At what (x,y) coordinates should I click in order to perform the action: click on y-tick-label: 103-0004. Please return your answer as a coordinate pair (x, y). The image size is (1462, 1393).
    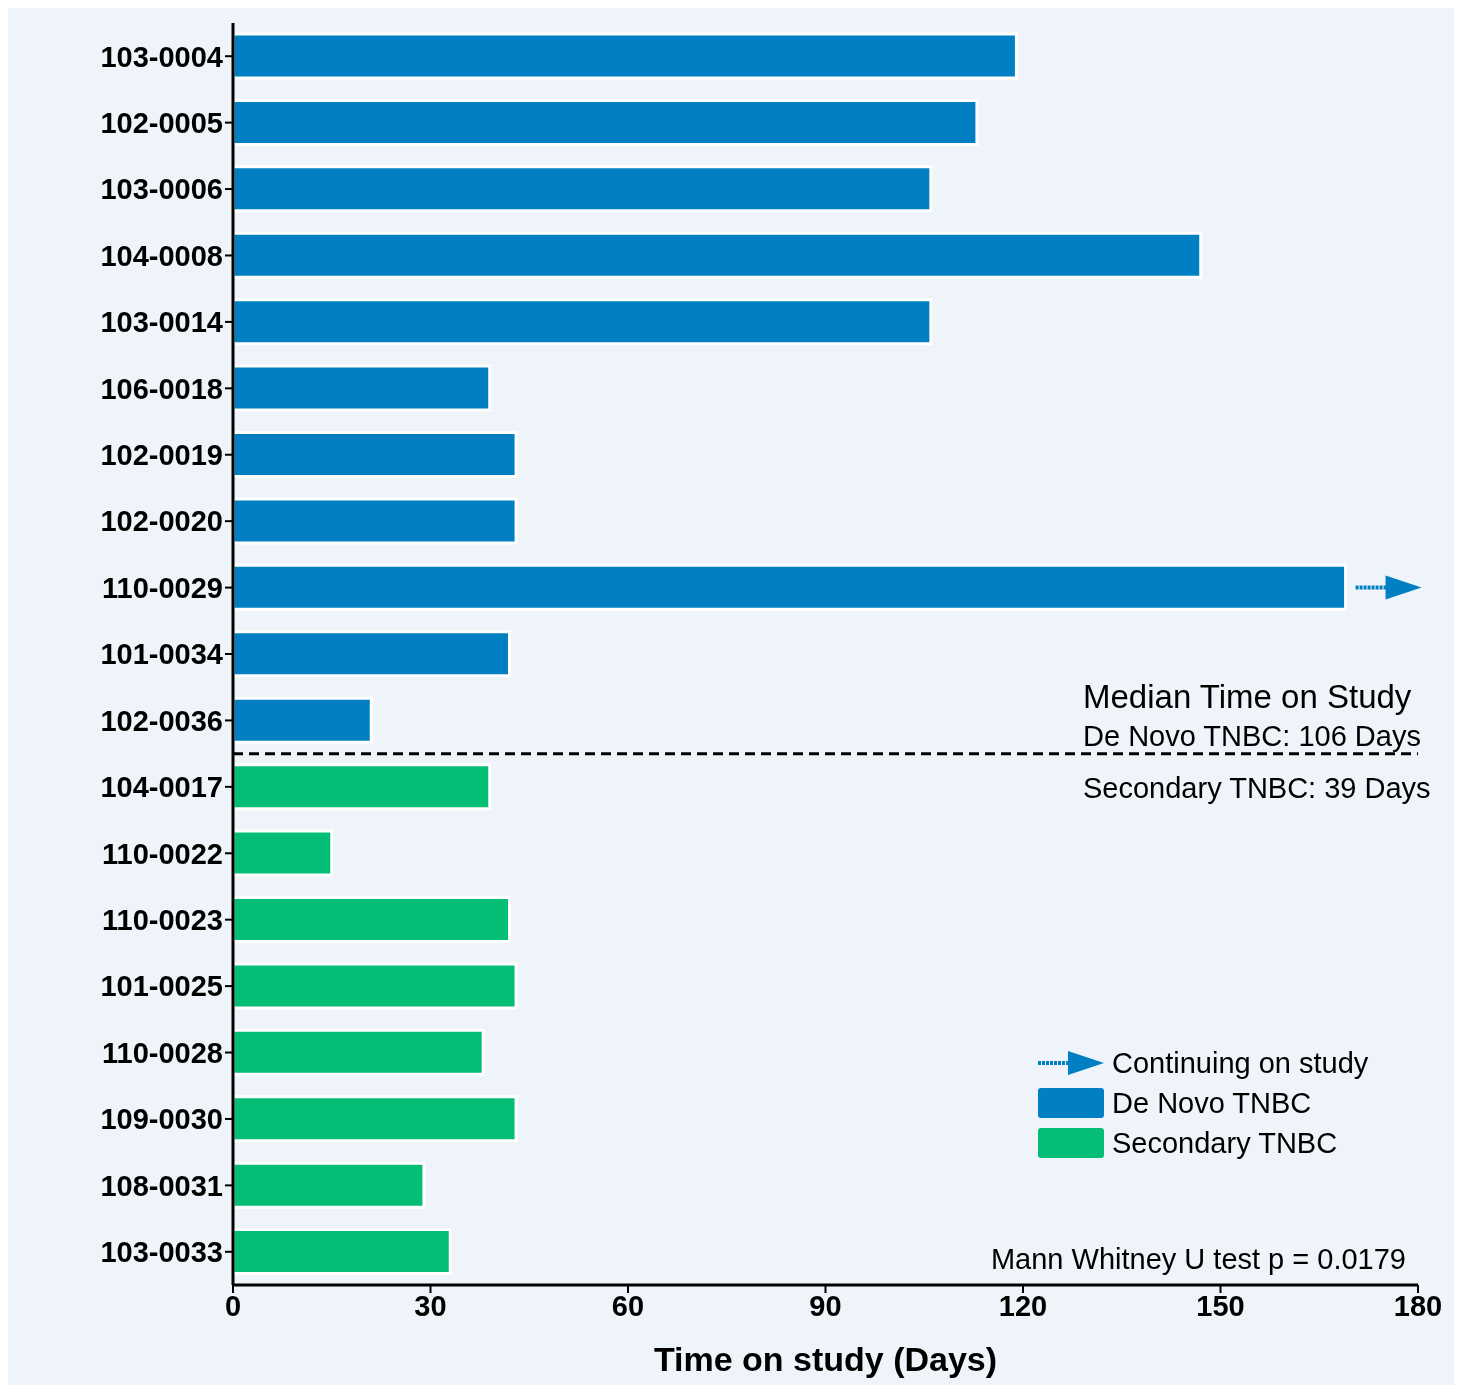
    Looking at the image, I should click on (161, 56).